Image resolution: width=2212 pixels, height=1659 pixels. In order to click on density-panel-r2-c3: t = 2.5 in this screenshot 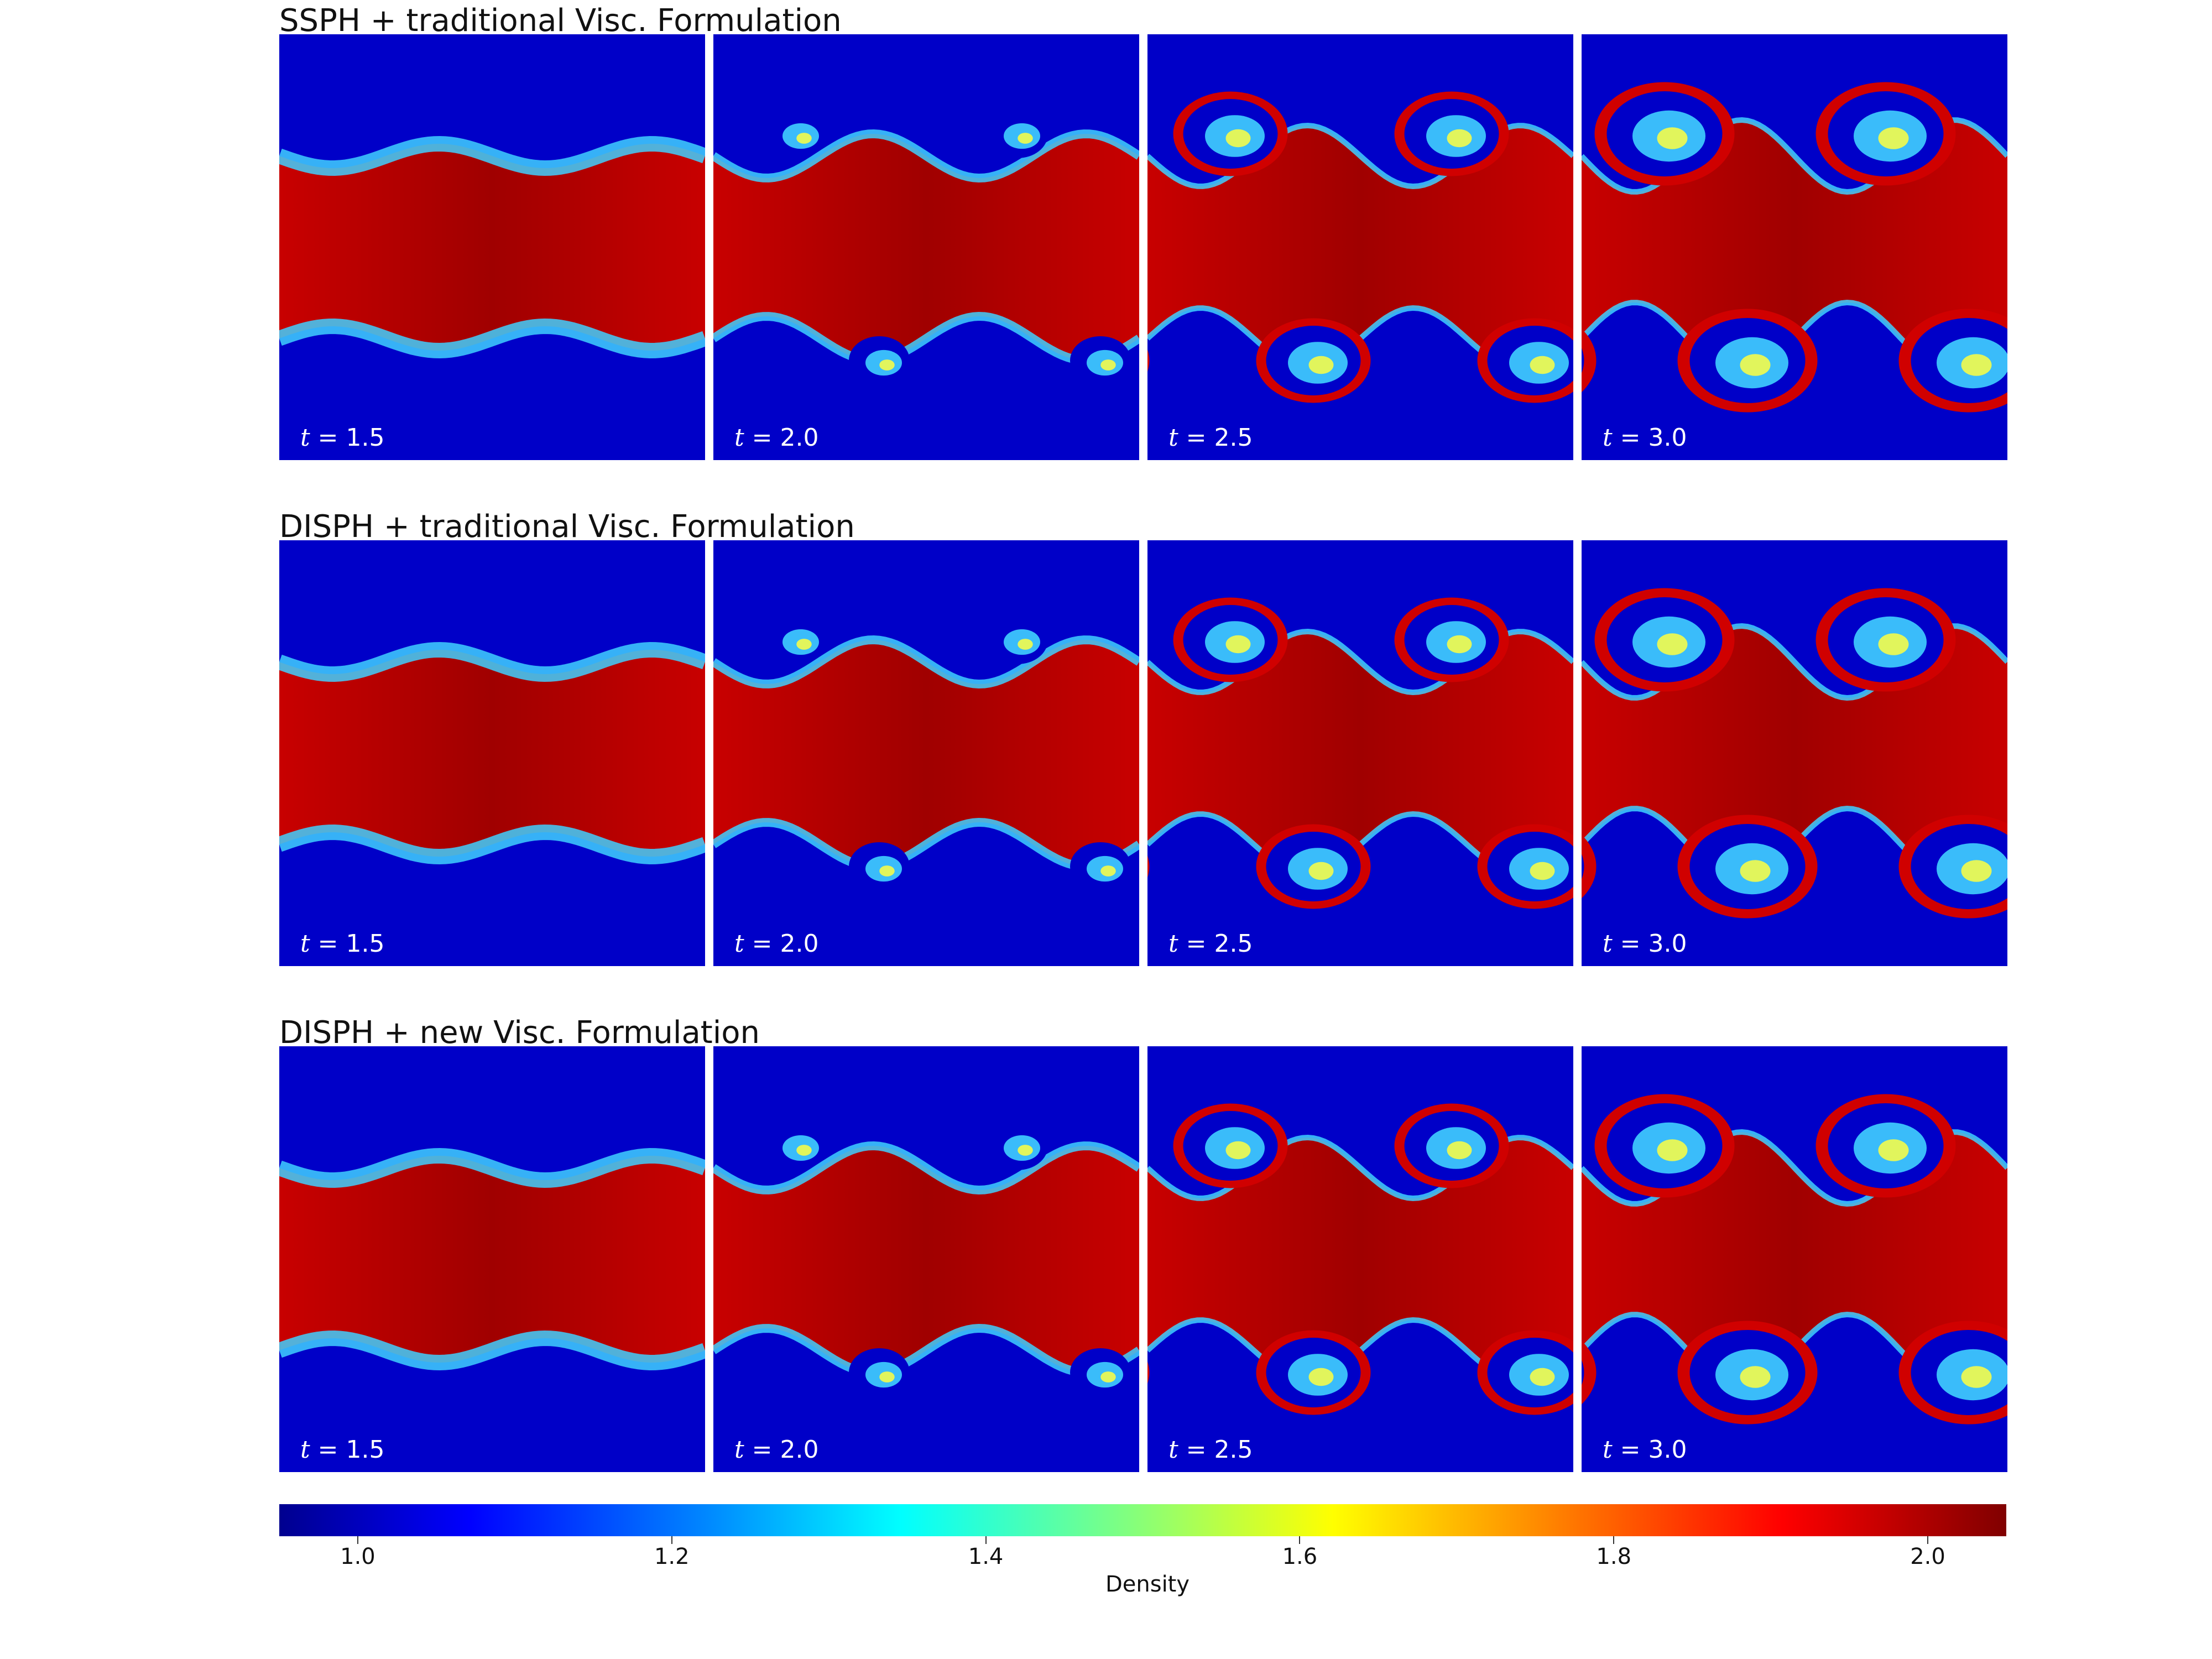, I will do `click(1360, 753)`.